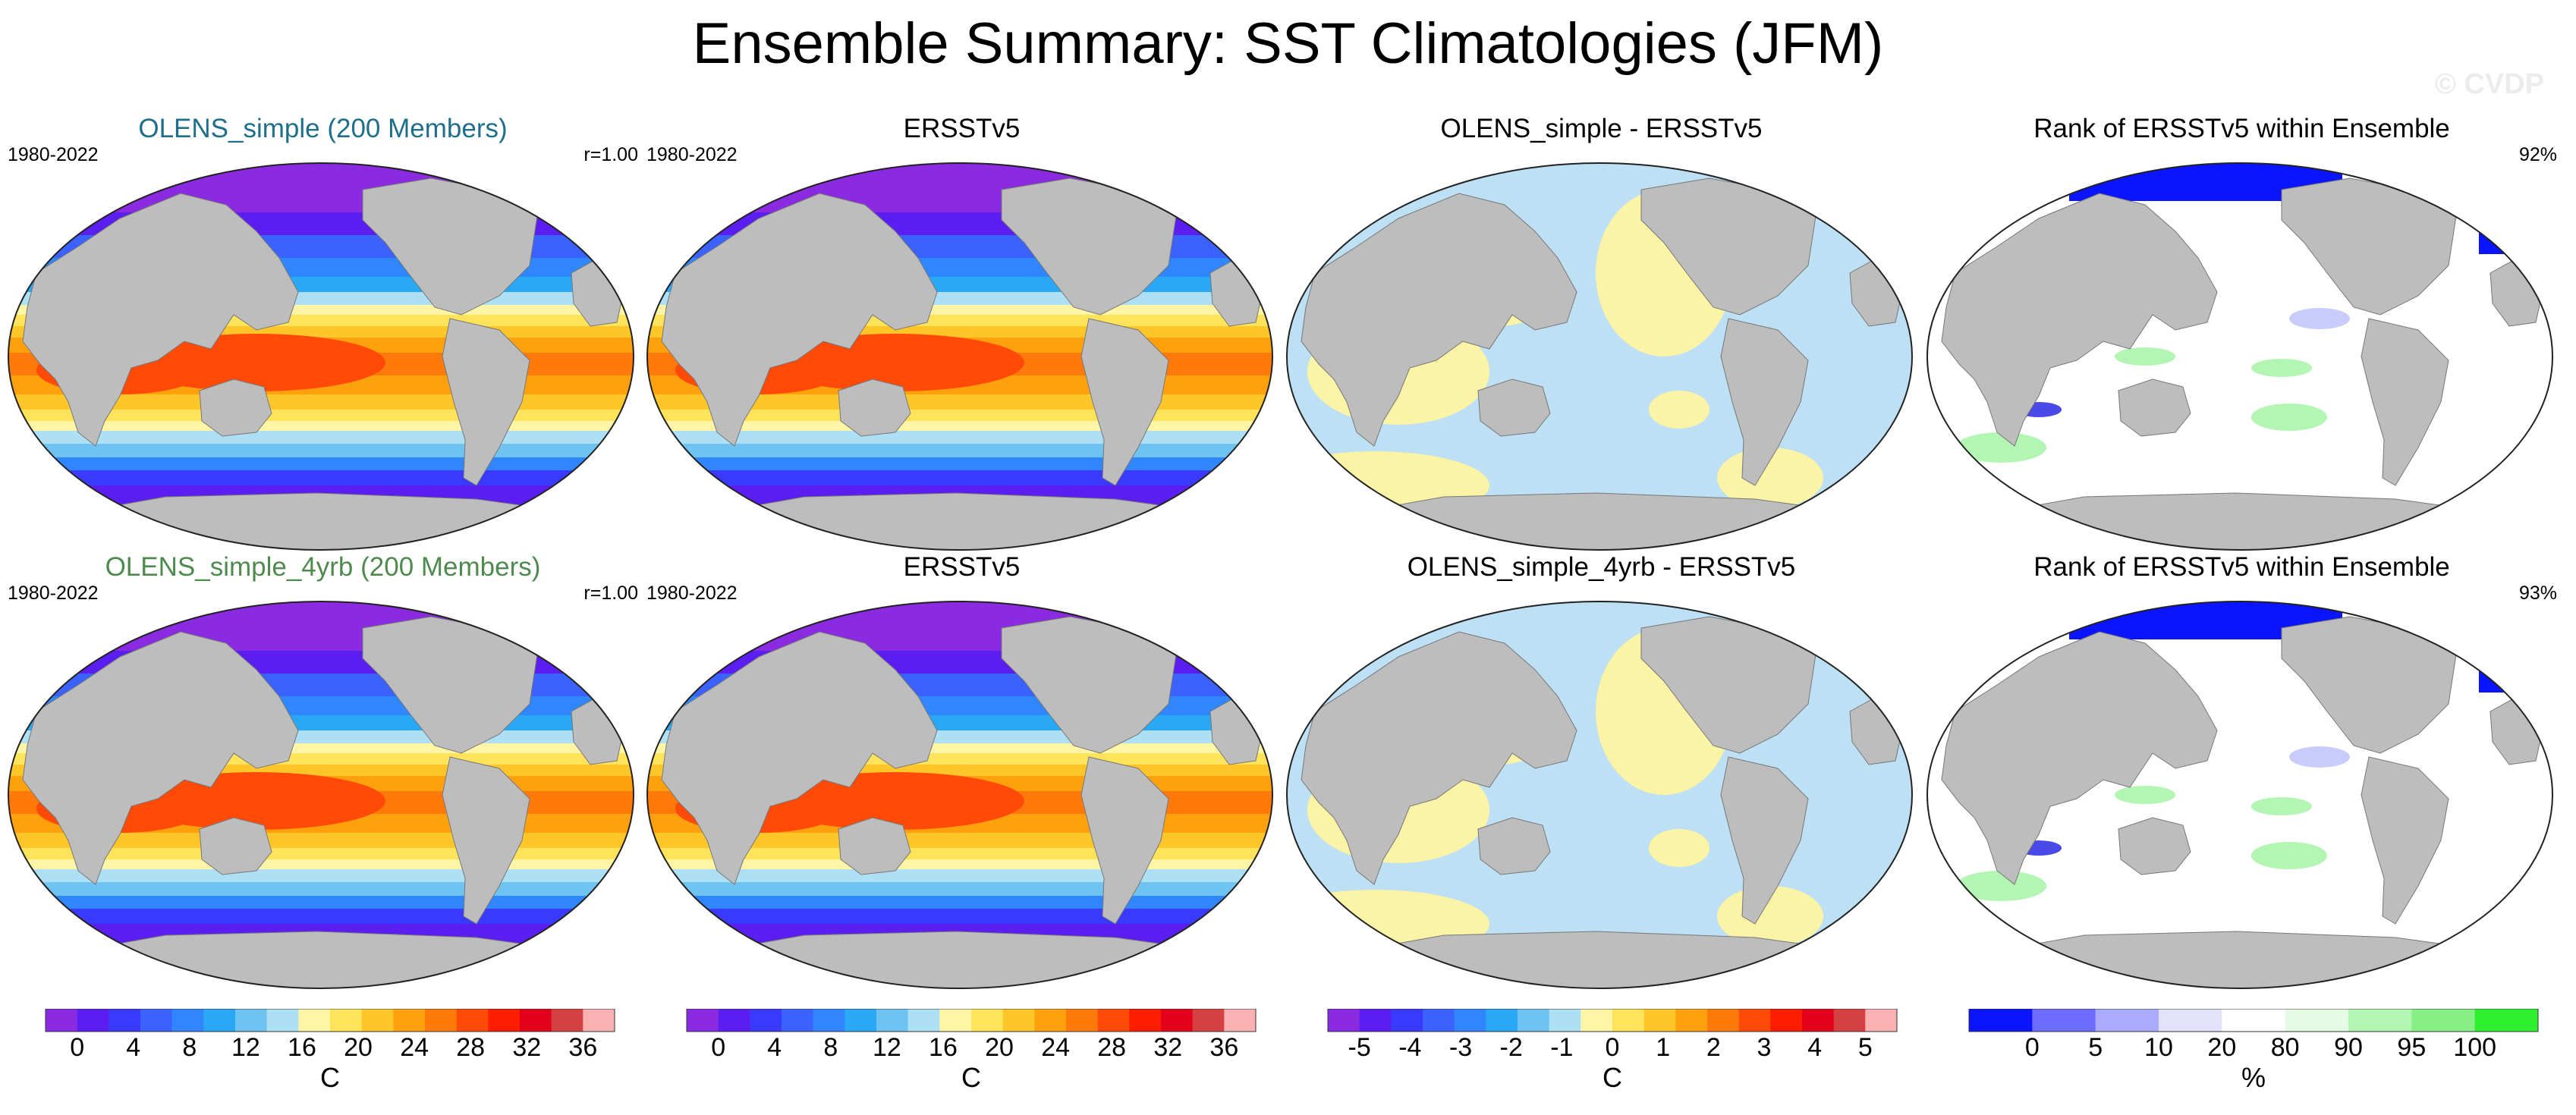  Describe the element at coordinates (1601, 567) in the screenshot. I see `panel-title: OLENS_simple_4yrb - ERSSTv5` at that location.